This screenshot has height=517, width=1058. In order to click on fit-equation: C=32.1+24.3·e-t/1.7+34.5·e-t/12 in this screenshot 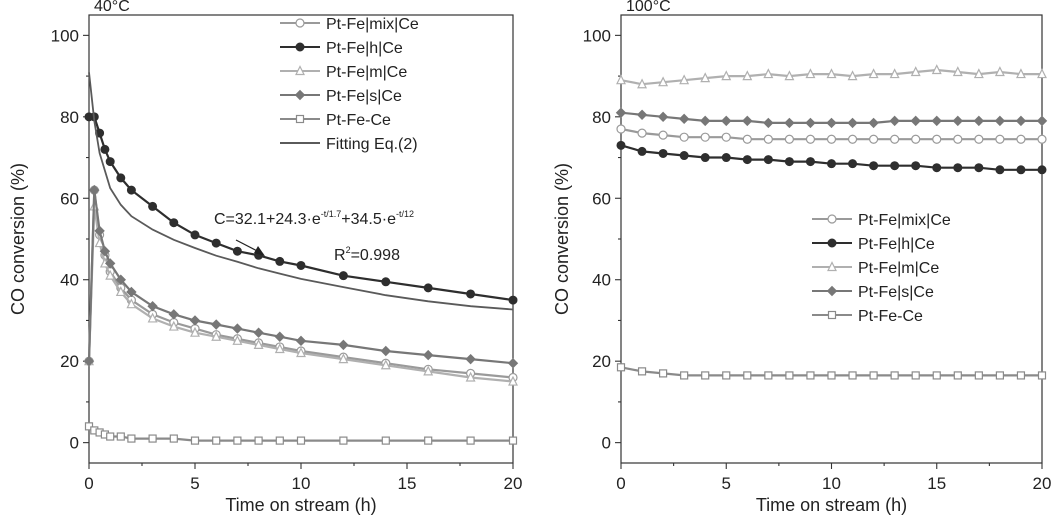, I will do `click(314, 218)`.